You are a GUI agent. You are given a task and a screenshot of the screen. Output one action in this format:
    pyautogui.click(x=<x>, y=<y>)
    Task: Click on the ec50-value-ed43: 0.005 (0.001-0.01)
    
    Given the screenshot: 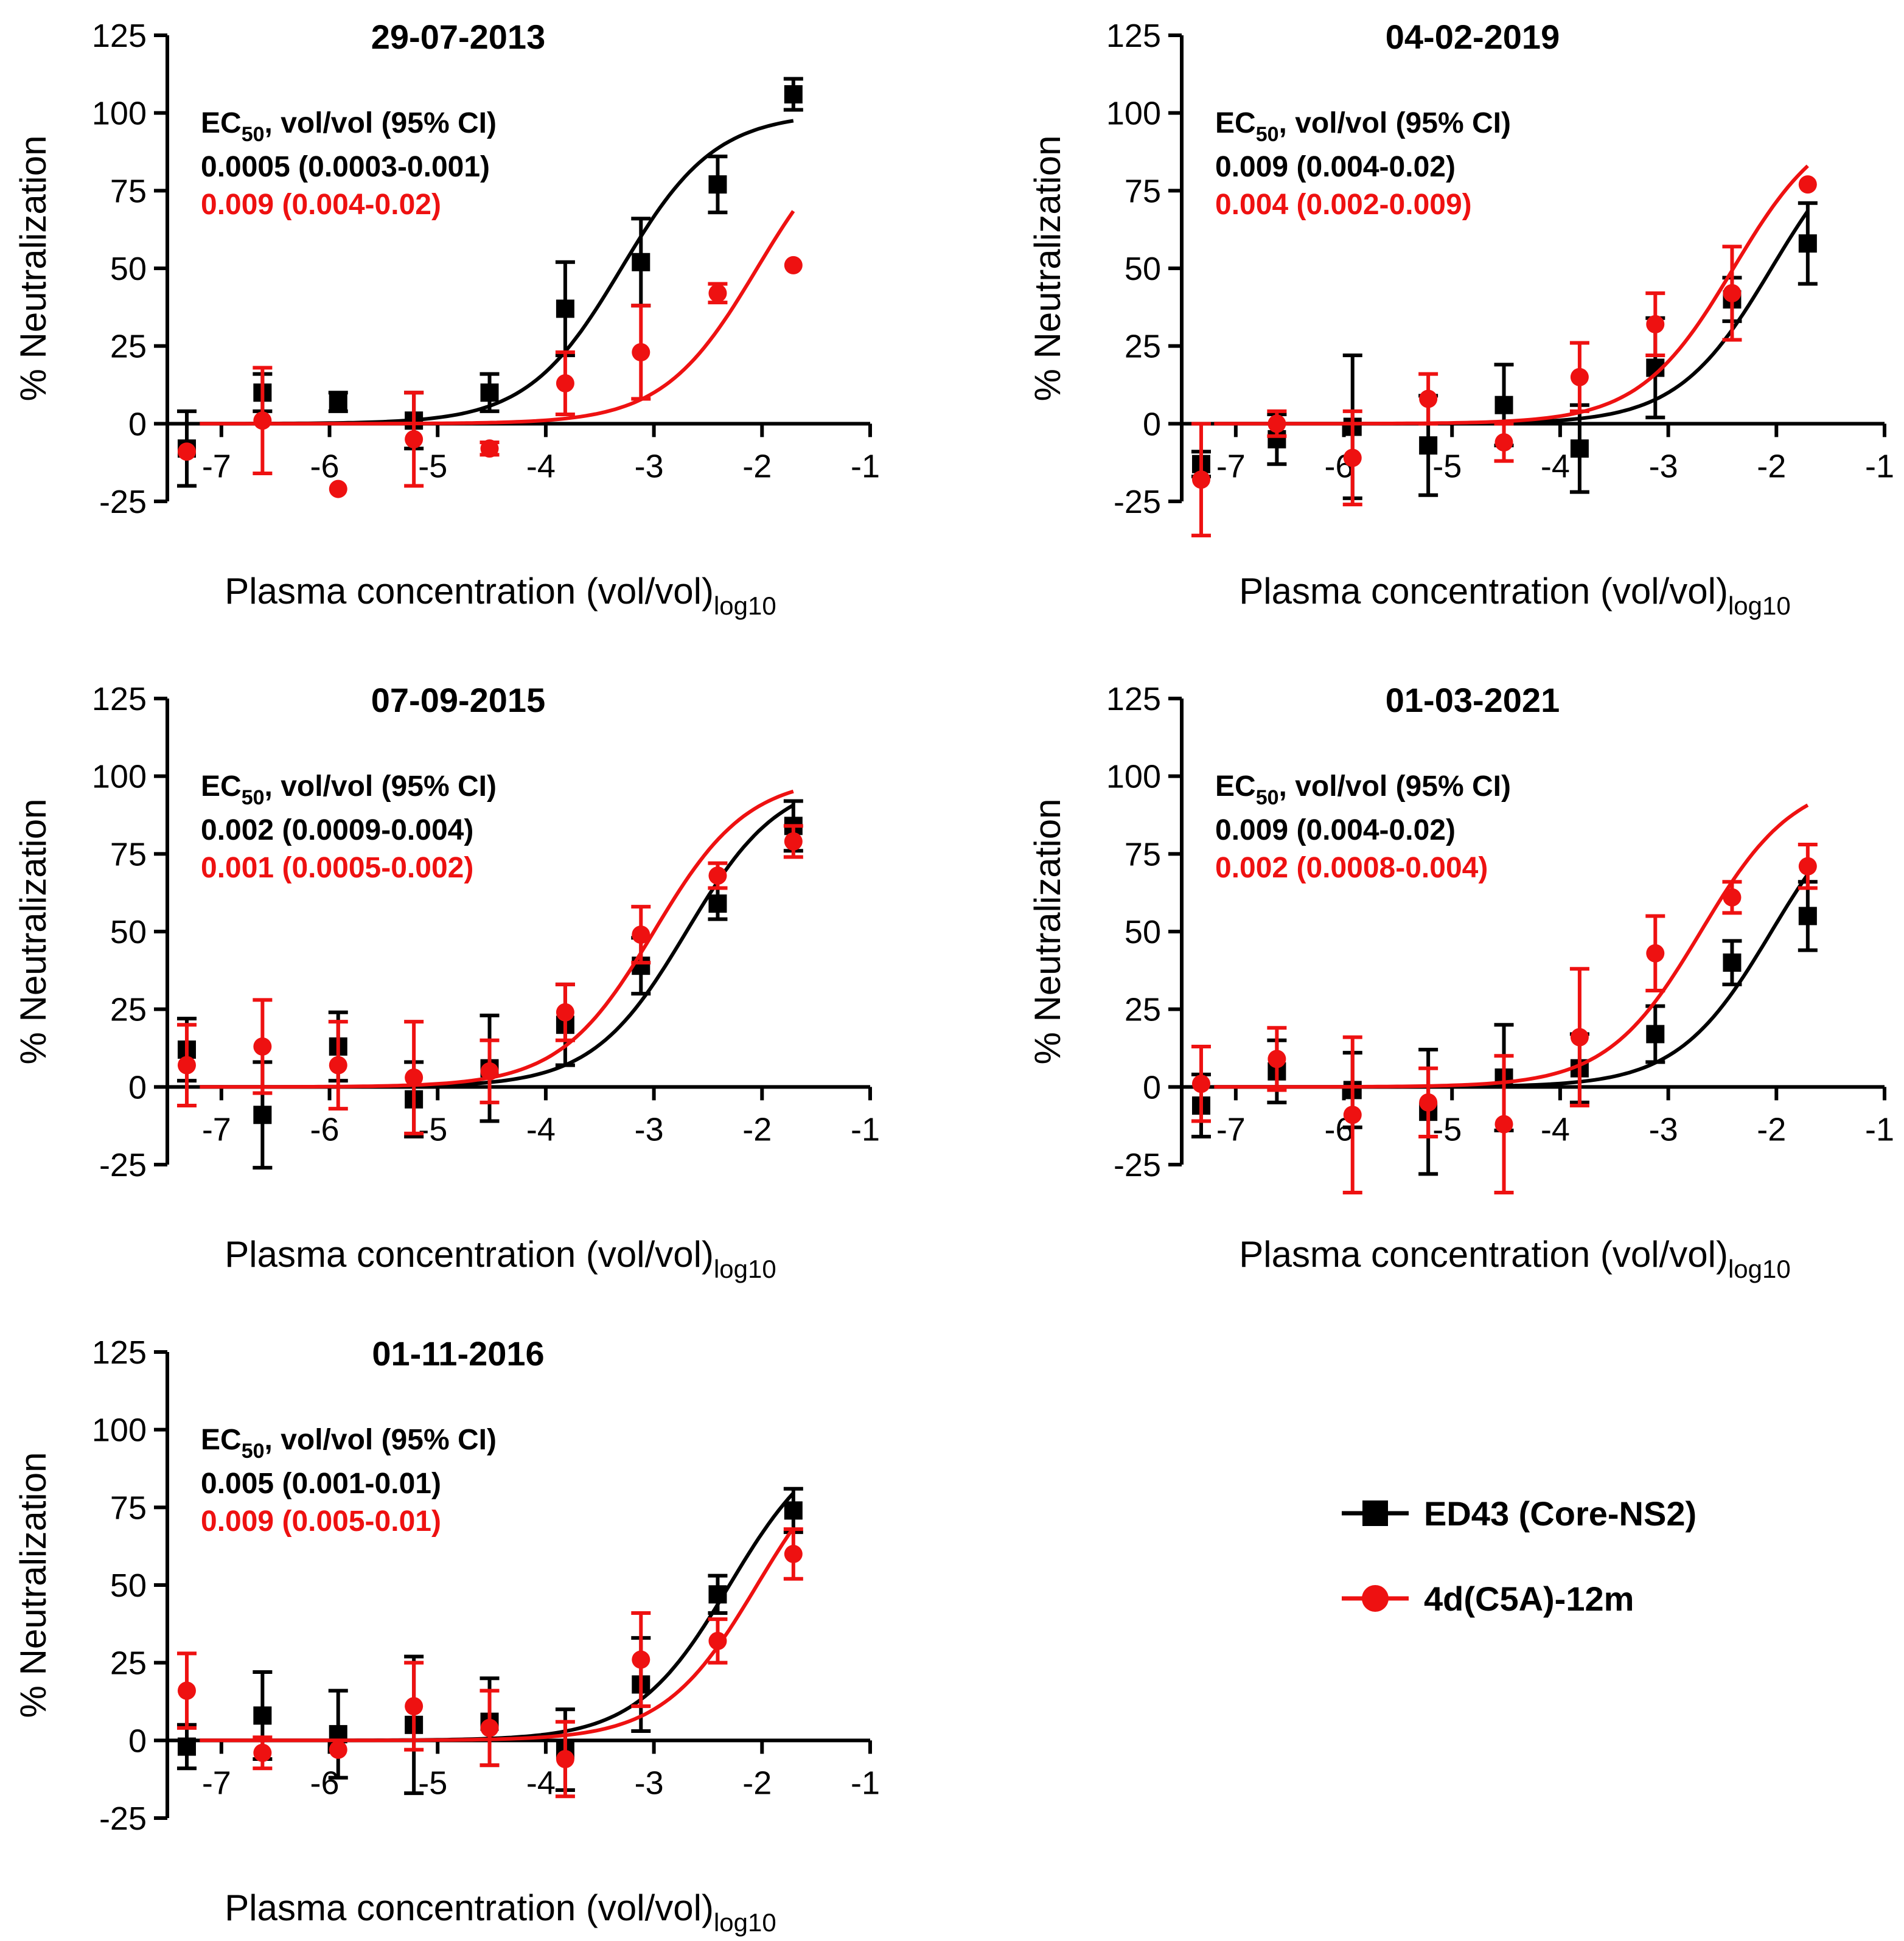 What is the action you would take?
    pyautogui.click(x=321, y=1484)
    